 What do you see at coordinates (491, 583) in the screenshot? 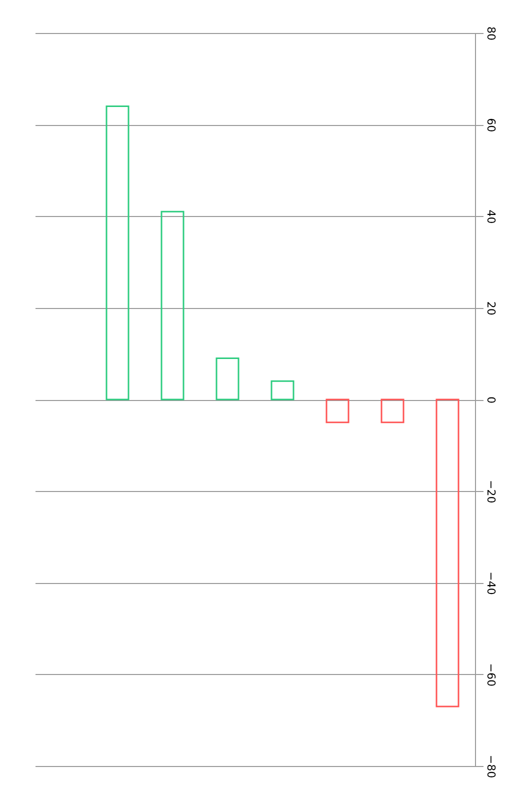
I see `y-tick-label: −40` at bounding box center [491, 583].